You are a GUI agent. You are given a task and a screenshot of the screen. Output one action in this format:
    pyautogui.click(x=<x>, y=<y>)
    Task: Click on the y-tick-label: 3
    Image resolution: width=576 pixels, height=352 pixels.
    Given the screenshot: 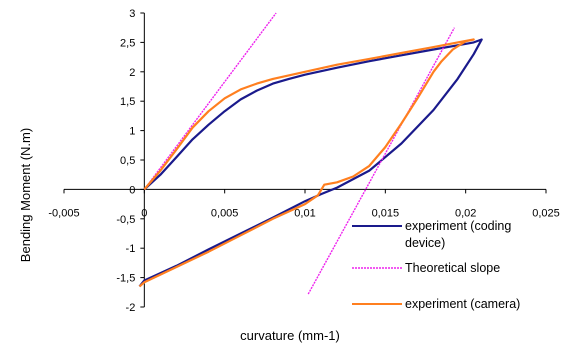 What is the action you would take?
    pyautogui.click(x=132, y=14)
    